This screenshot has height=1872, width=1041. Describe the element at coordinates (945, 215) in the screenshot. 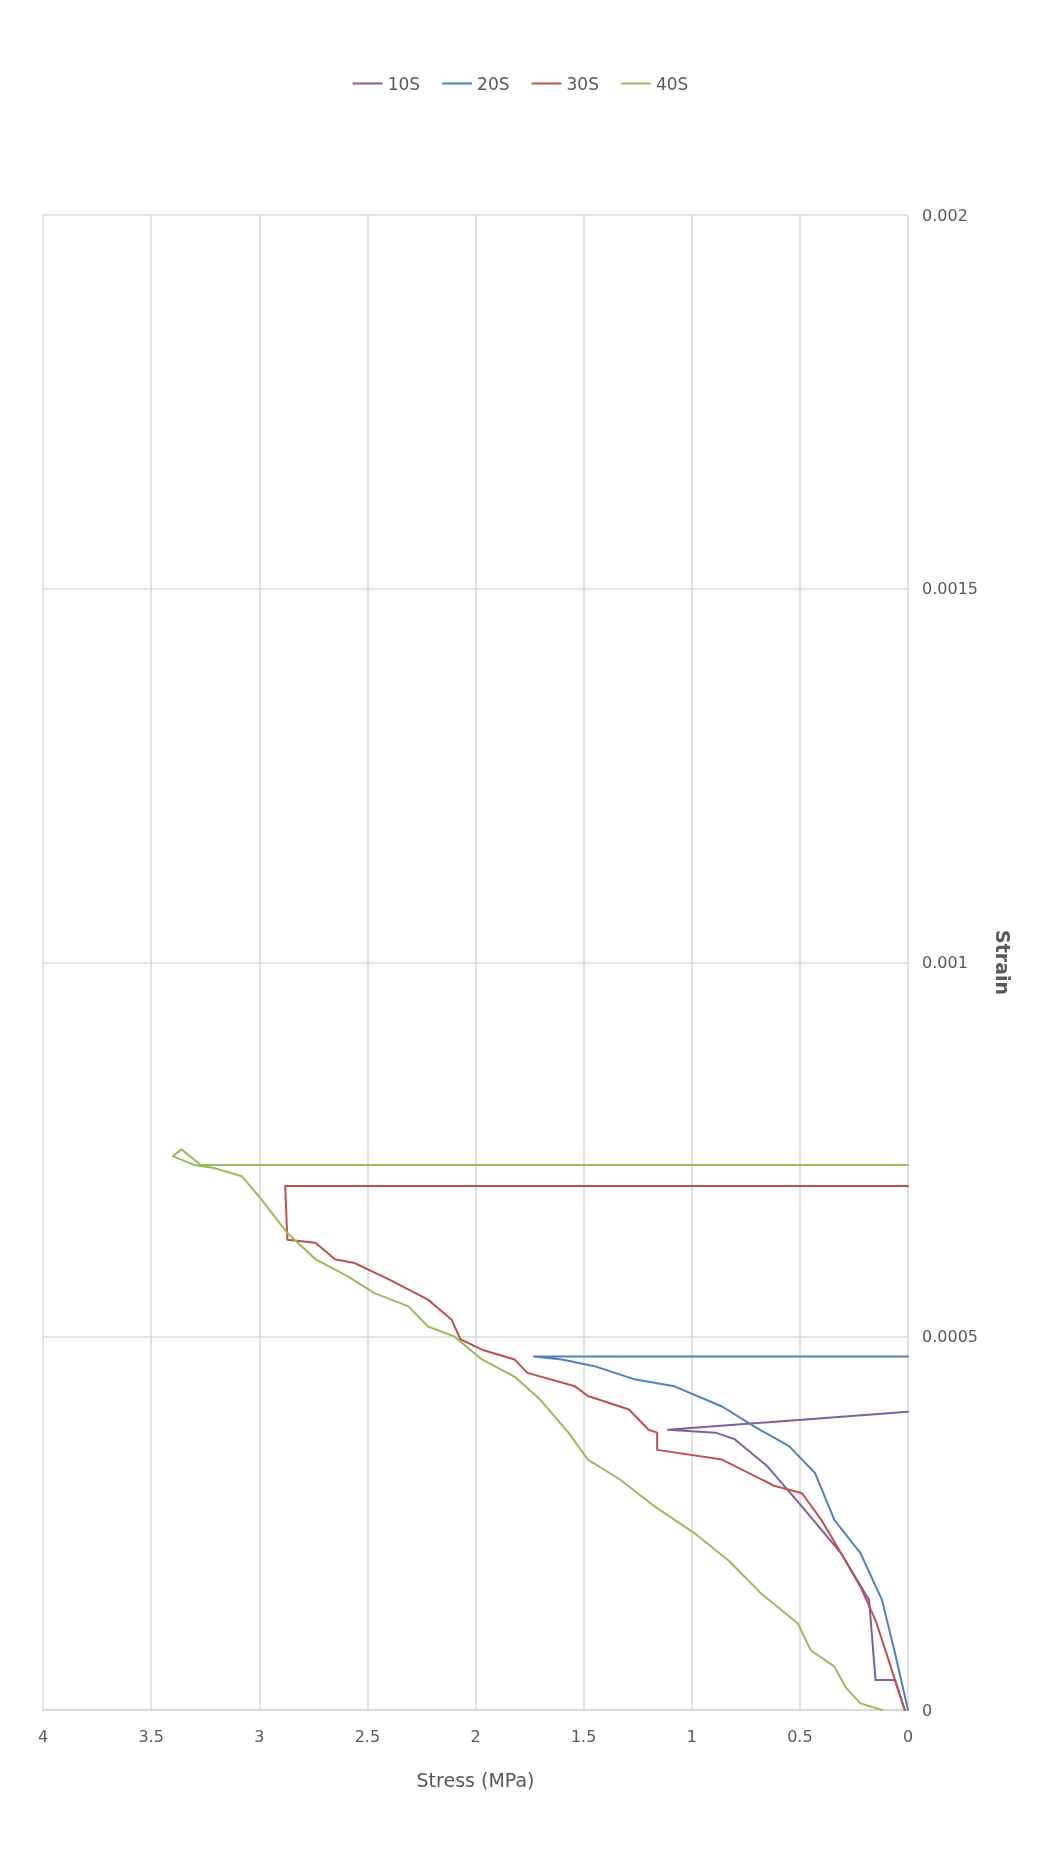

I see `y-tick-label: 0.002` at that location.